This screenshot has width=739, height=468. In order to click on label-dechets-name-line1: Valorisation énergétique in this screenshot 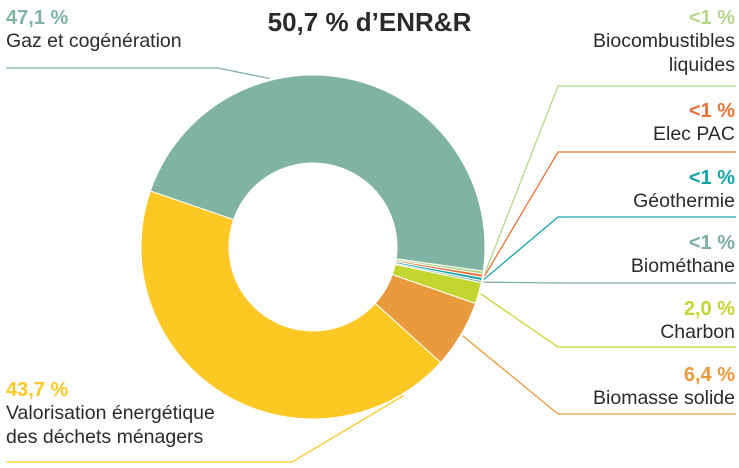, I will do `click(110, 413)`.